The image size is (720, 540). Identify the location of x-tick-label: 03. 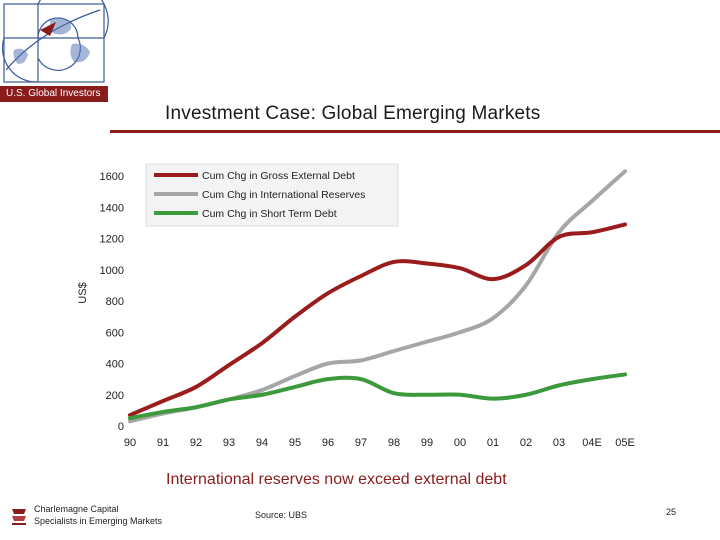
(559, 443).